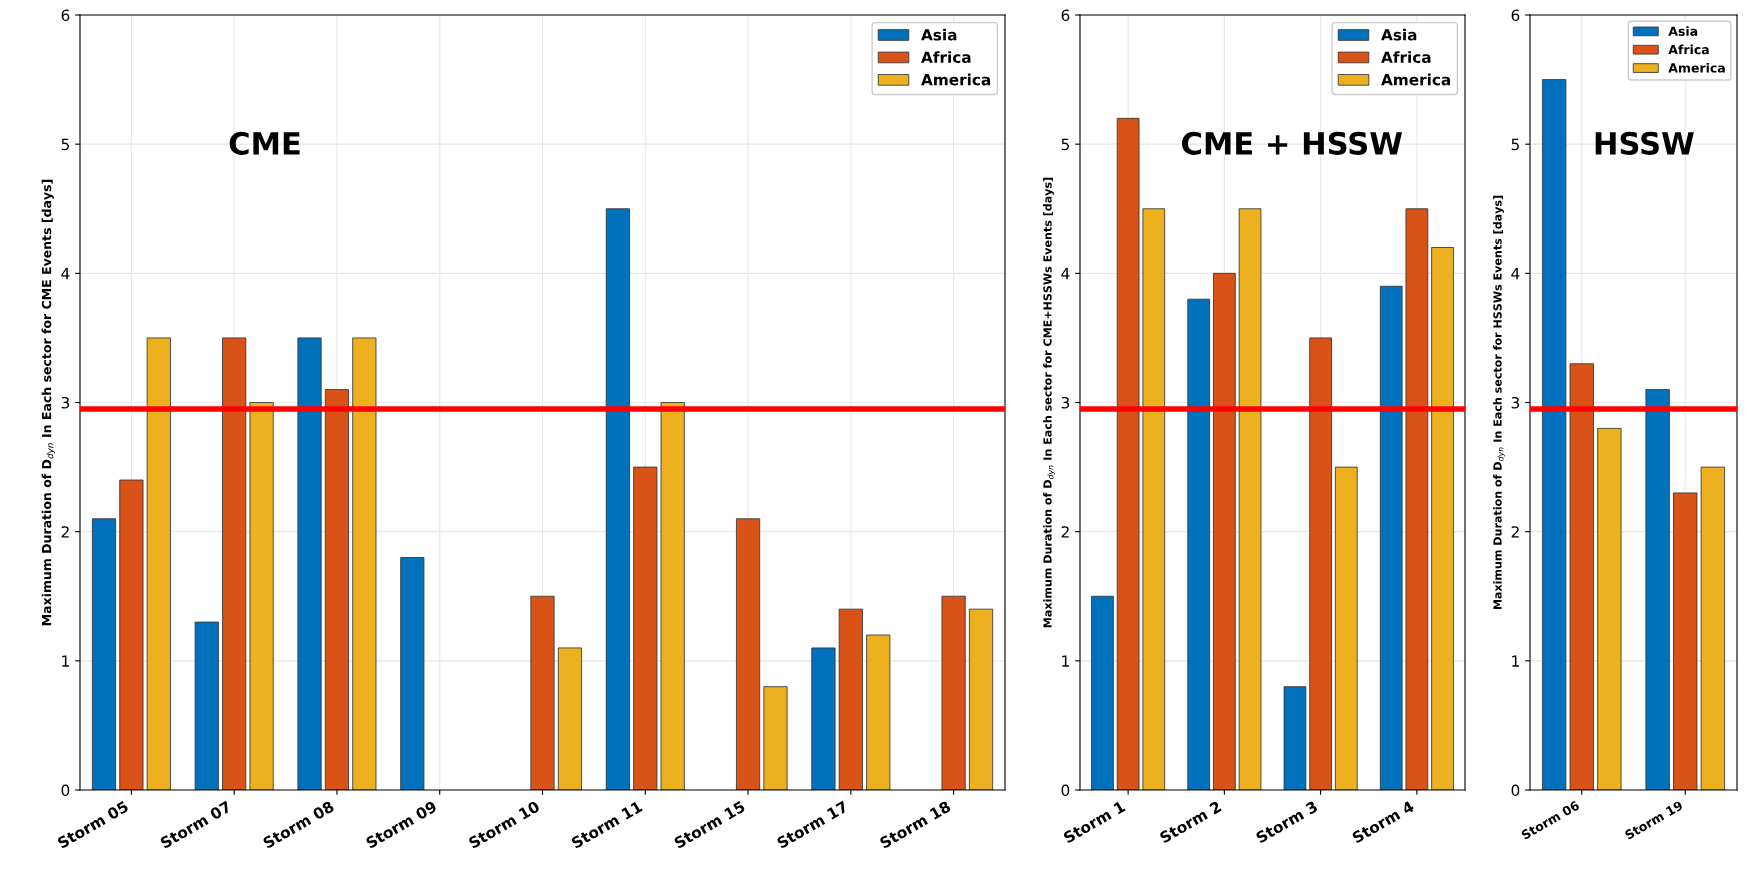  Describe the element at coordinates (1644, 143) in the screenshot. I see `annotation: HSSW` at that location.